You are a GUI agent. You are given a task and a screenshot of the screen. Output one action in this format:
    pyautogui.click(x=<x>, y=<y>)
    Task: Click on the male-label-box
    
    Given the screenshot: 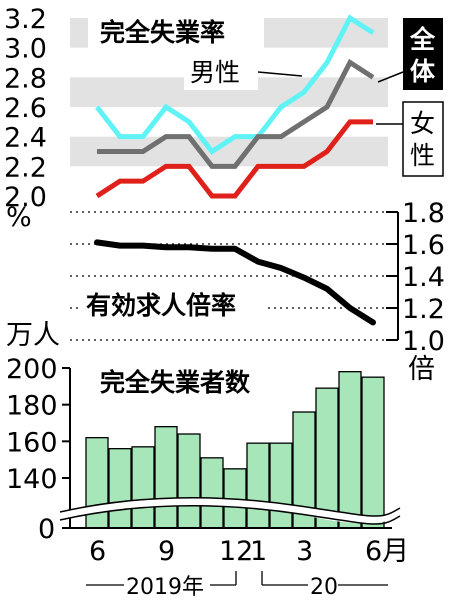 What is the action you would take?
    pyautogui.click(x=221, y=72)
    